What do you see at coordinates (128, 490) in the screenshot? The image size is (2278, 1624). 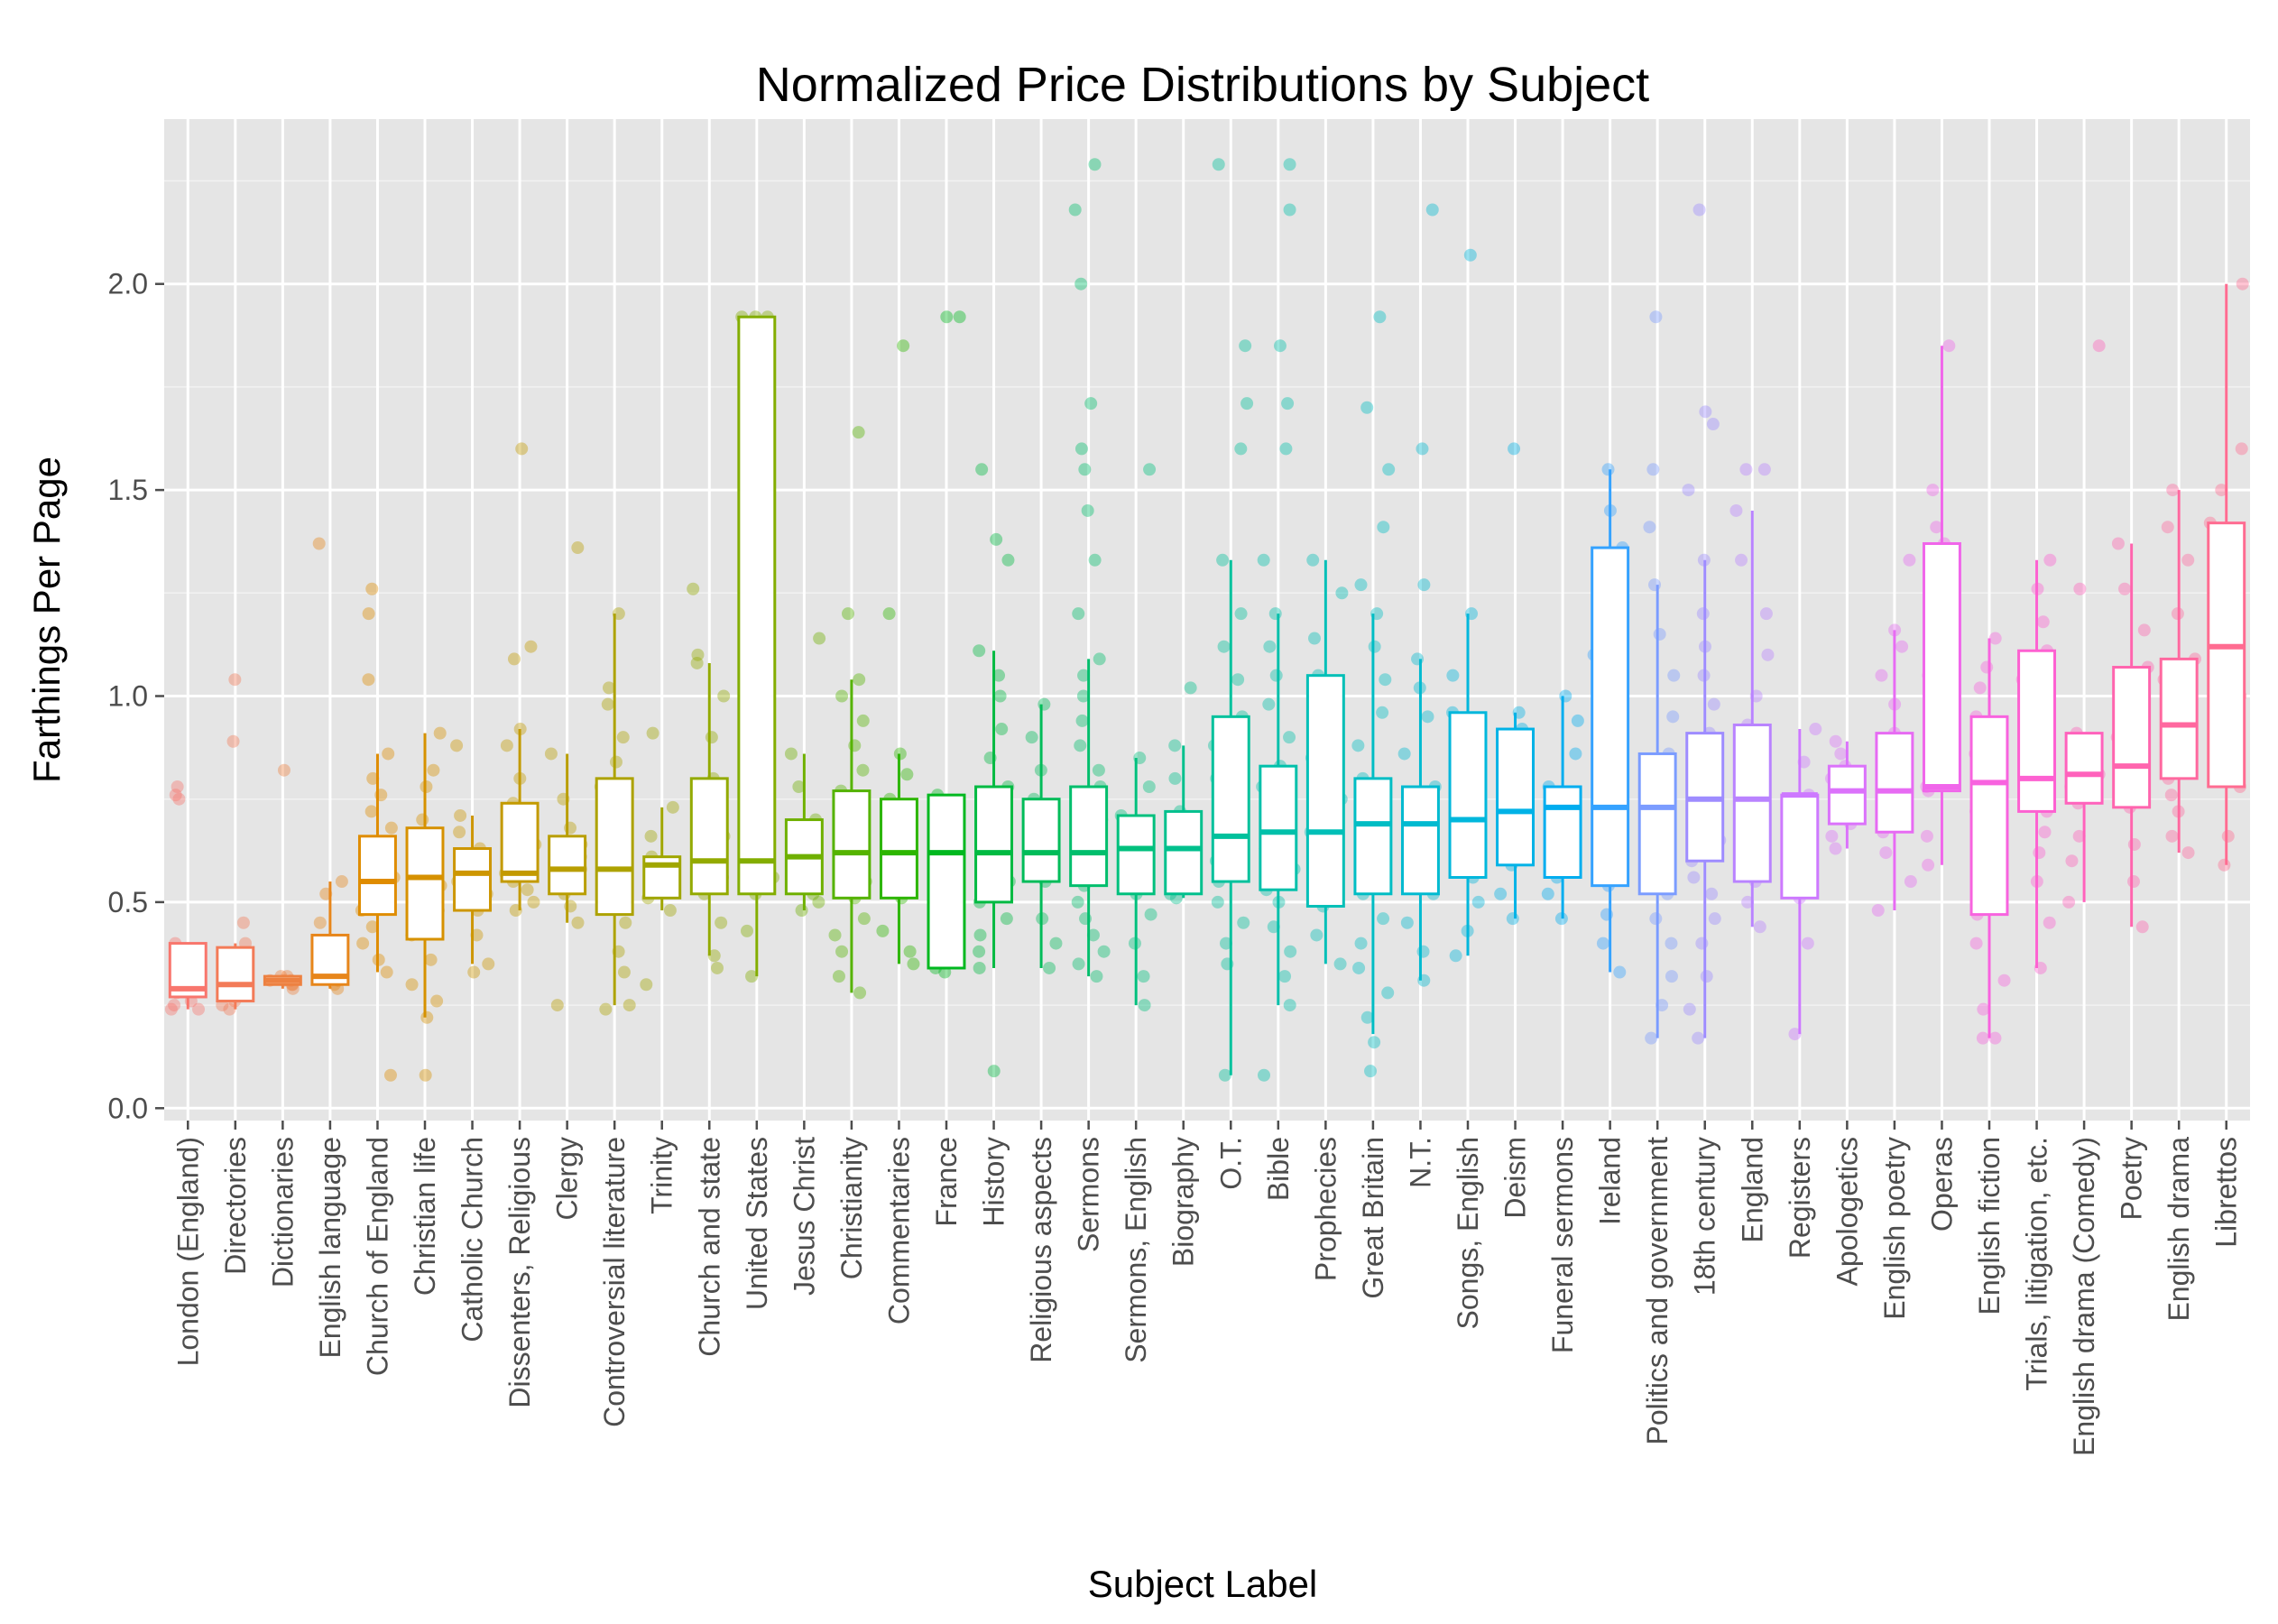 I see `y-tick-label: 1.5` at bounding box center [128, 490].